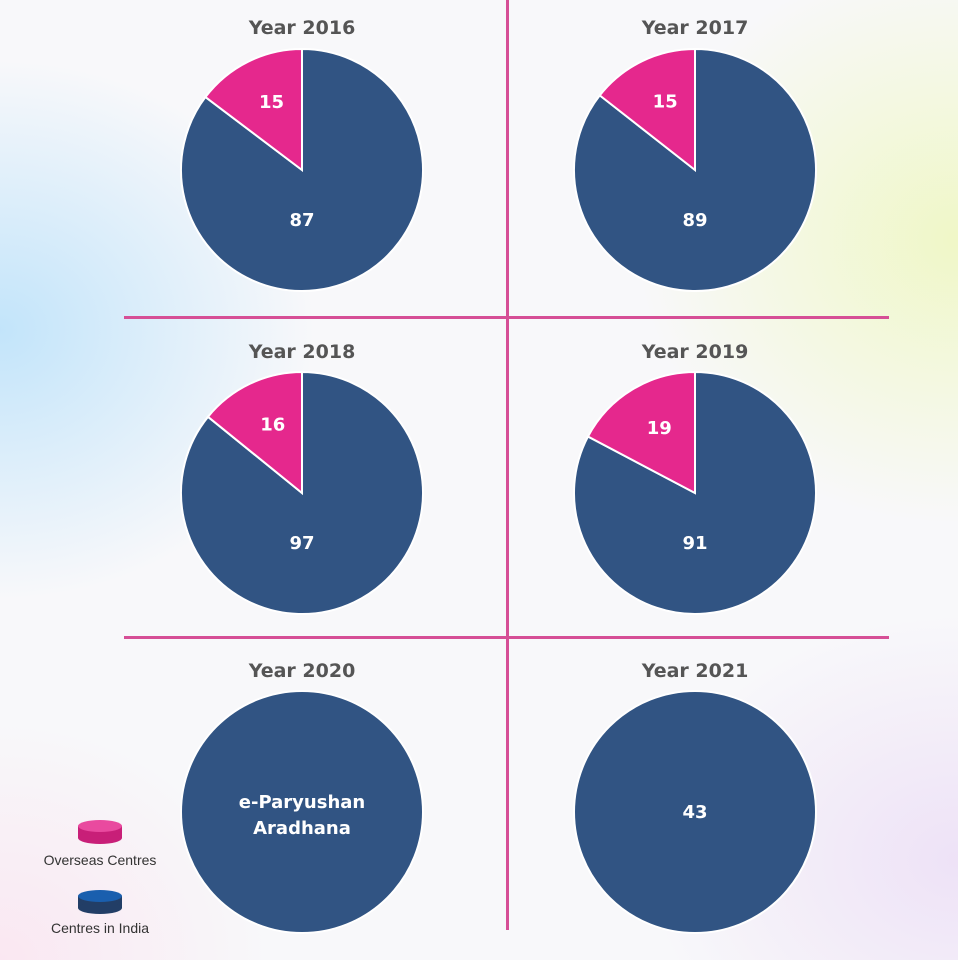 This screenshot has height=960, width=958. Describe the element at coordinates (100, 928) in the screenshot. I see `legend-label-india: Centres in India` at that location.